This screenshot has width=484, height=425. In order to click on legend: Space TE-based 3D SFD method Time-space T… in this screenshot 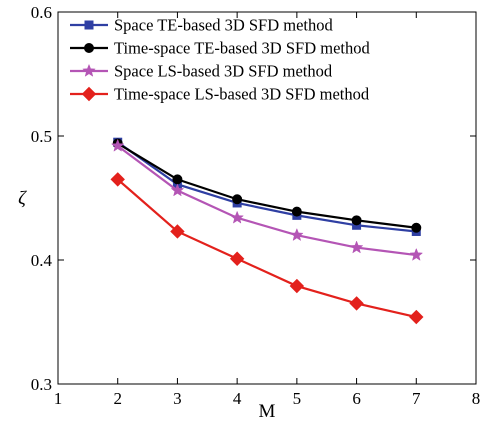, I will do `click(220, 60)`.